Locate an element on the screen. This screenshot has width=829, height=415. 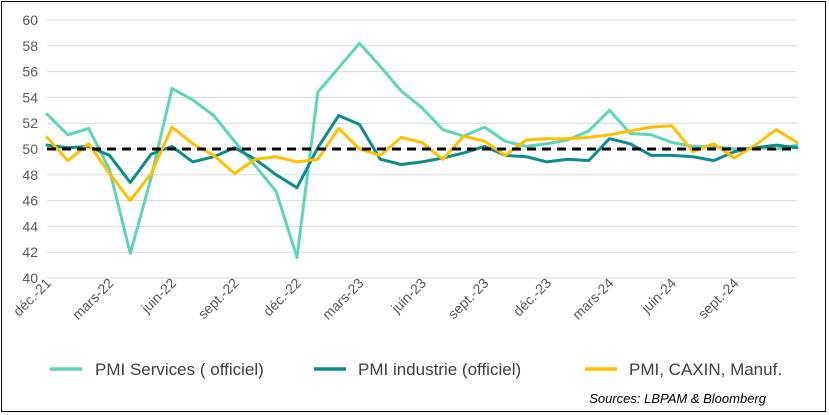
x-tick-label: sept.-24 is located at coordinates (718, 298).